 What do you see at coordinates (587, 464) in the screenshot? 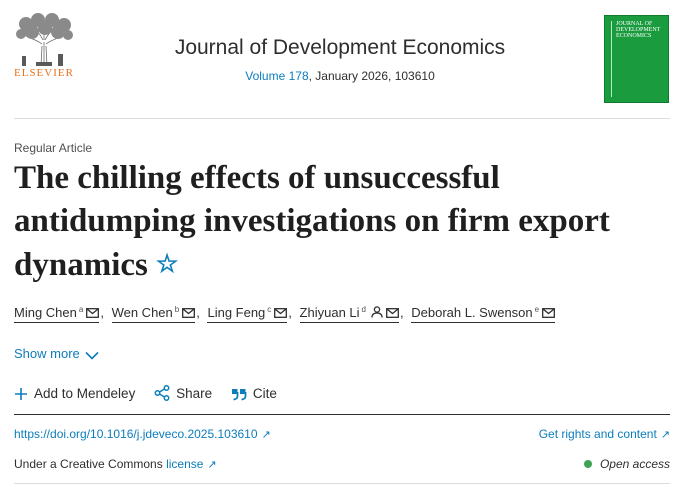
I see `open-access-dot-icon` at bounding box center [587, 464].